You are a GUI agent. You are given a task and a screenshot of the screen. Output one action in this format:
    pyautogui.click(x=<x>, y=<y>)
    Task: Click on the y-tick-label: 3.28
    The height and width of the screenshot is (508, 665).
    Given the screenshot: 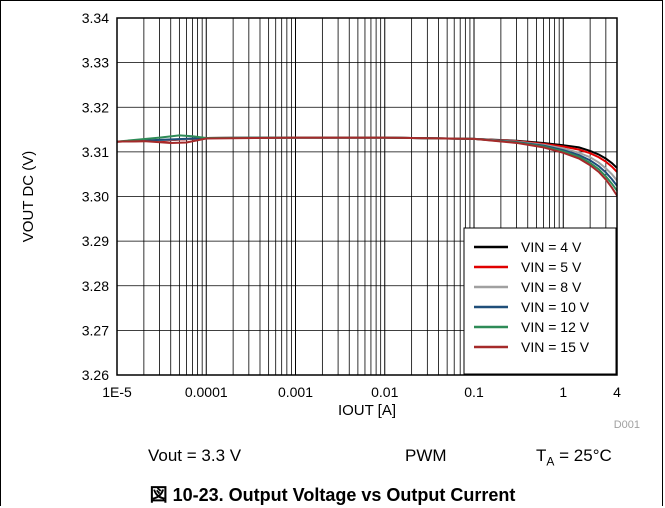 What is the action you would take?
    pyautogui.click(x=95, y=286)
    